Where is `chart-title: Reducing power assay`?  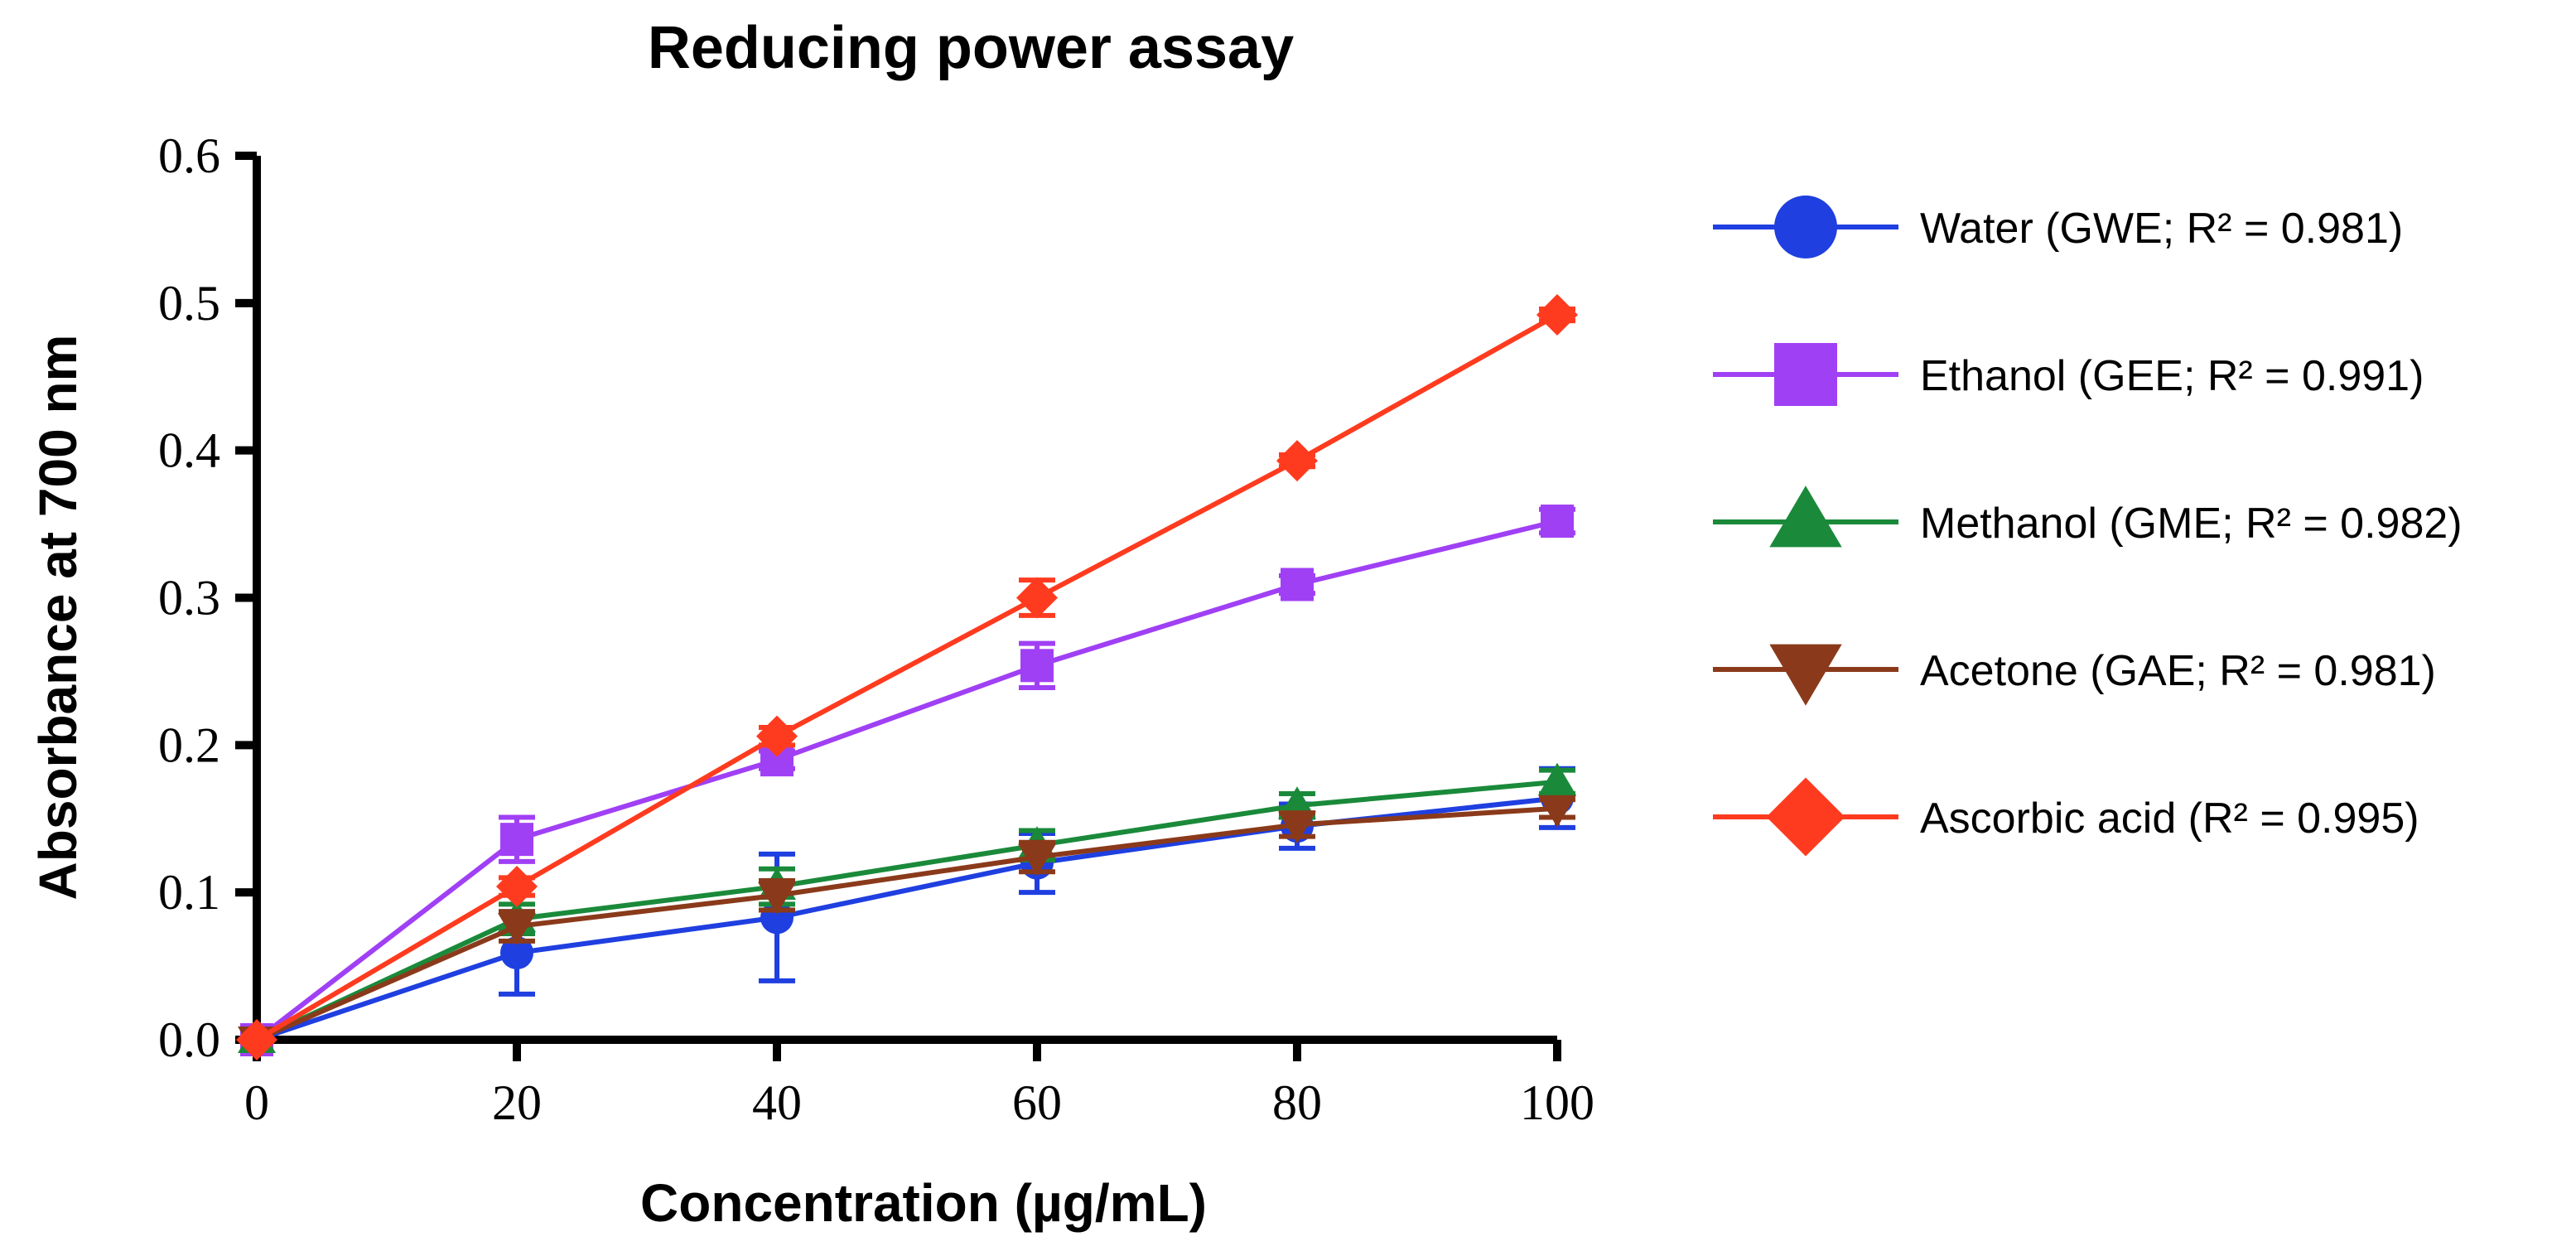
chart-title: Reducing power assay is located at coordinates (971, 48).